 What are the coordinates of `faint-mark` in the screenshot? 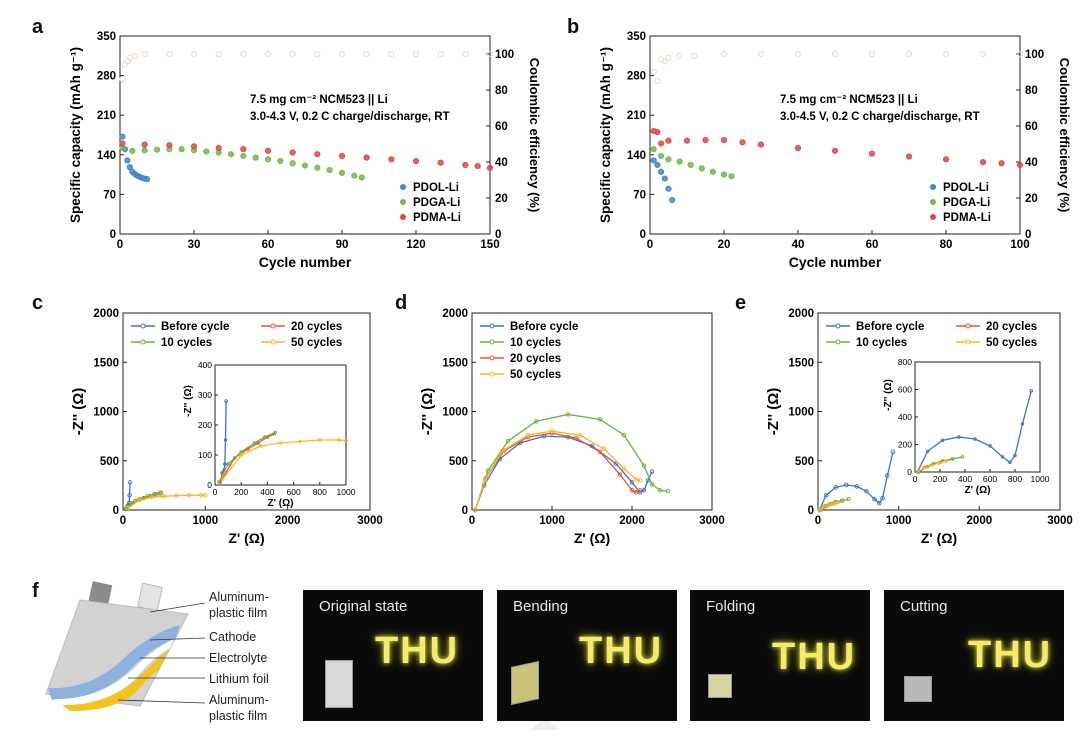 It's located at (545, 724).